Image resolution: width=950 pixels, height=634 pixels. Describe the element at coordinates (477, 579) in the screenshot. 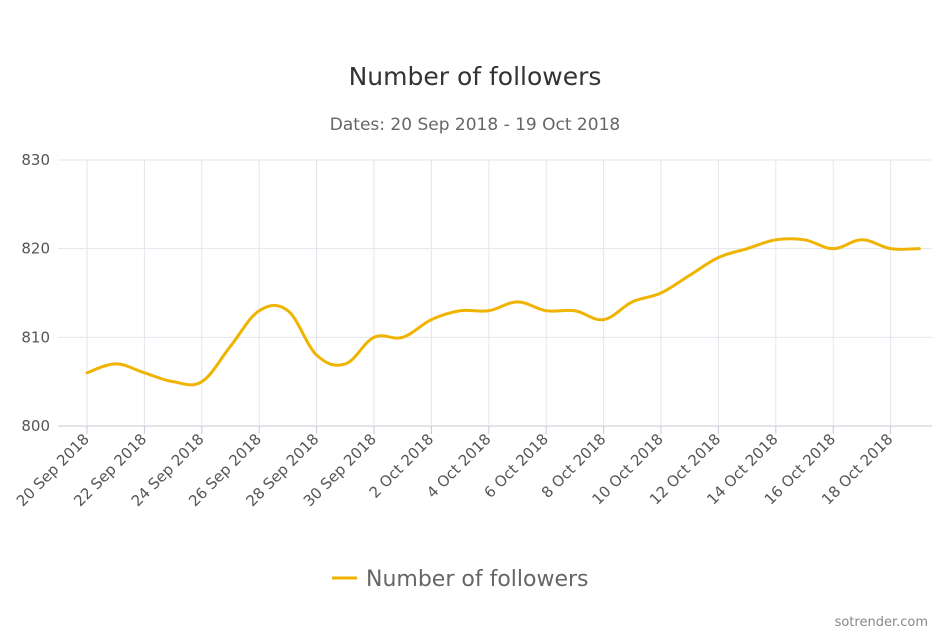

I see `legend-label: Number of followers` at that location.